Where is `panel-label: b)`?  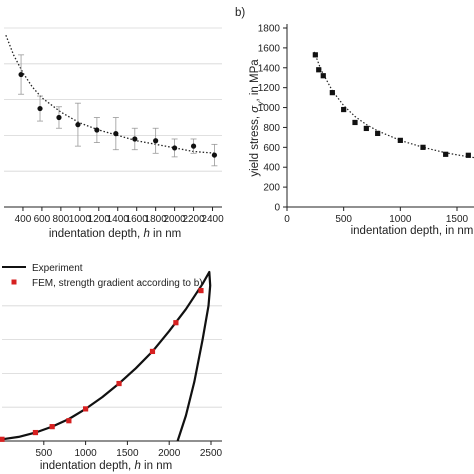 panel-label: b) is located at coordinates (240, 13).